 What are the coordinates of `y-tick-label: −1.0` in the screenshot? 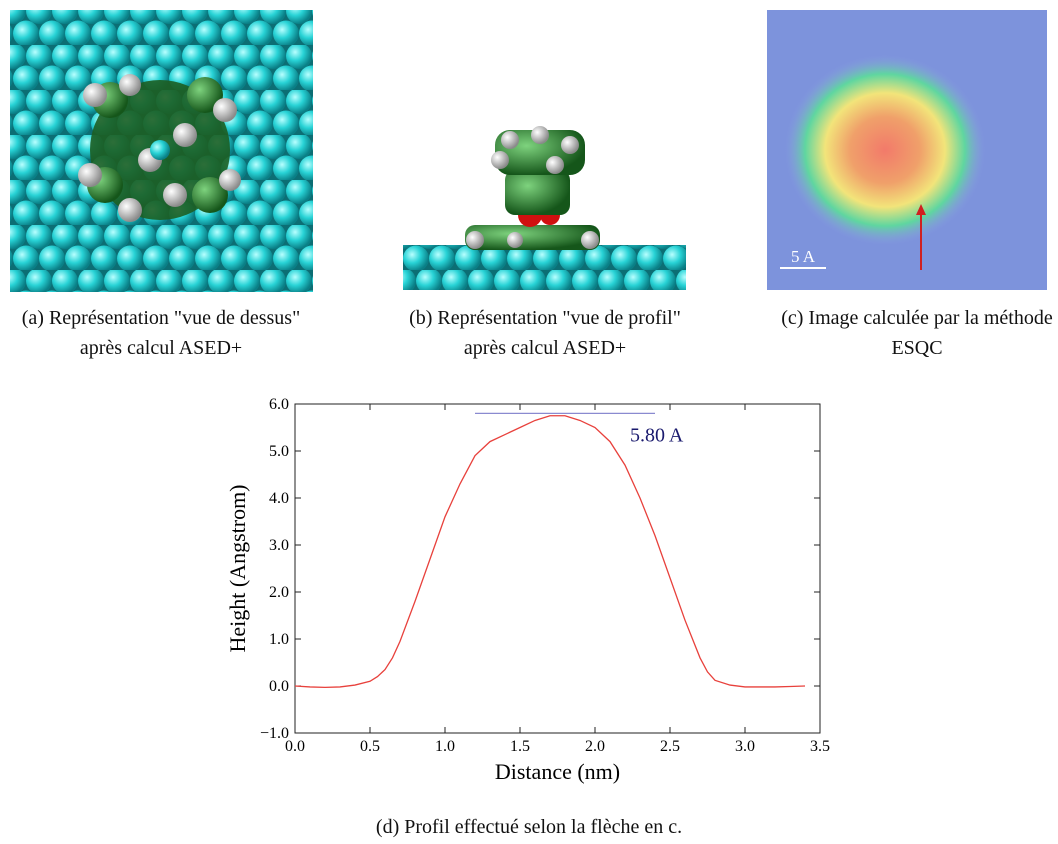 It's located at (274, 733).